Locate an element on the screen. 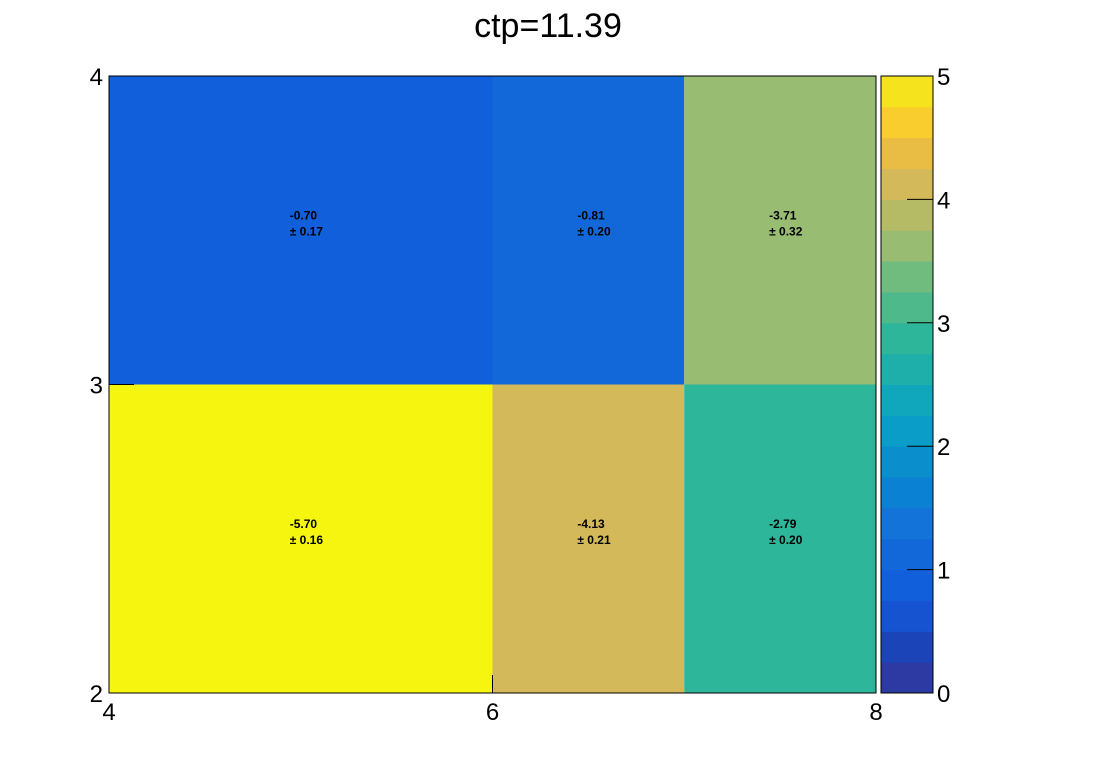 This screenshot has height=772, width=1096. cell-value-label: -0.81 is located at coordinates (591, 215).